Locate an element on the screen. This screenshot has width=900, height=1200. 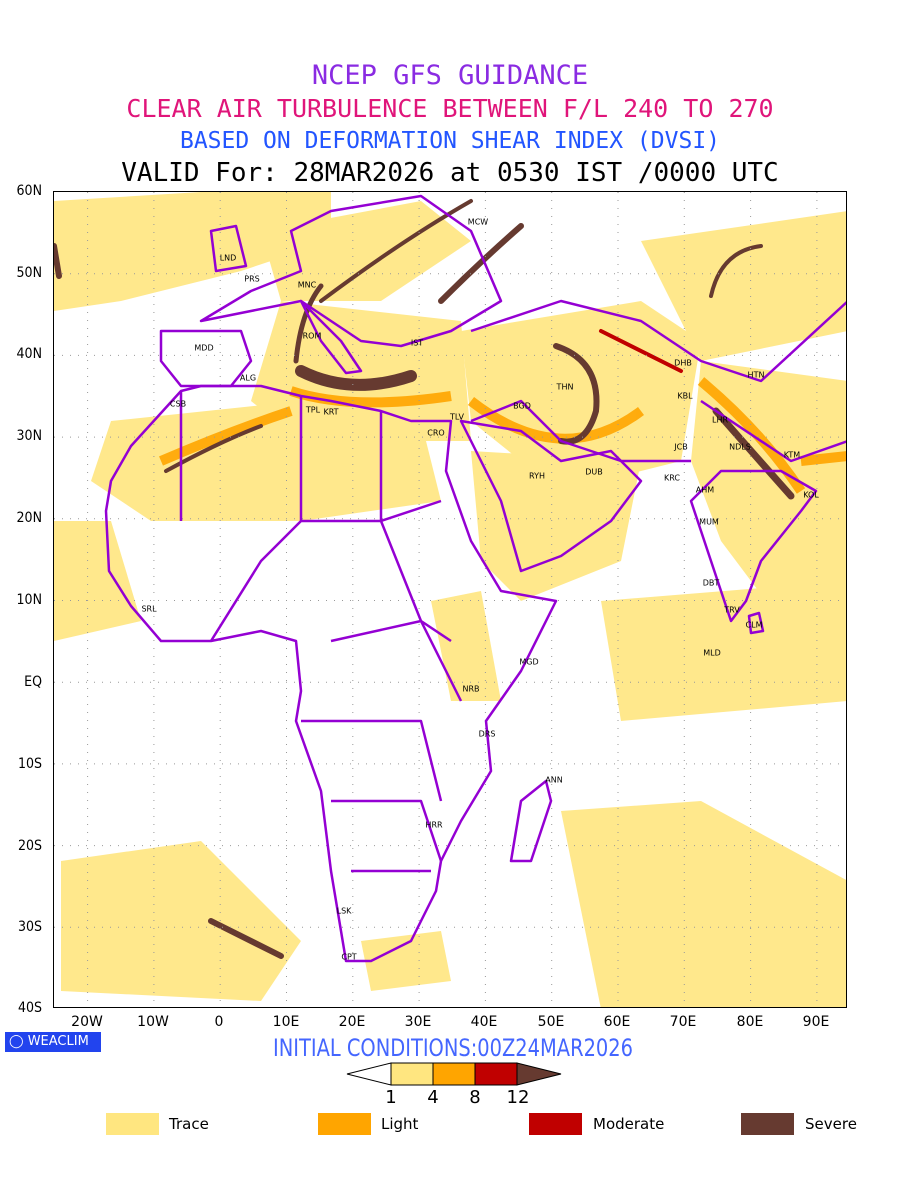
city-label: DRS is located at coordinates (487, 734).